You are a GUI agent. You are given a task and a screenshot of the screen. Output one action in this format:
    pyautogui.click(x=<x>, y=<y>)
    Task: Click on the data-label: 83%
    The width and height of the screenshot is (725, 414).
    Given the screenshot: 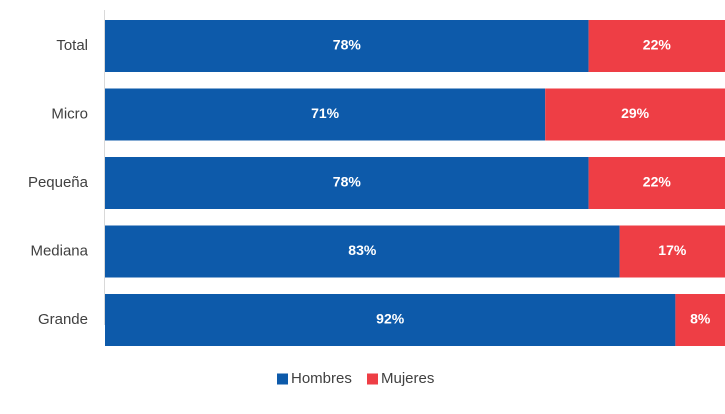 What is the action you would take?
    pyautogui.click(x=362, y=250)
    